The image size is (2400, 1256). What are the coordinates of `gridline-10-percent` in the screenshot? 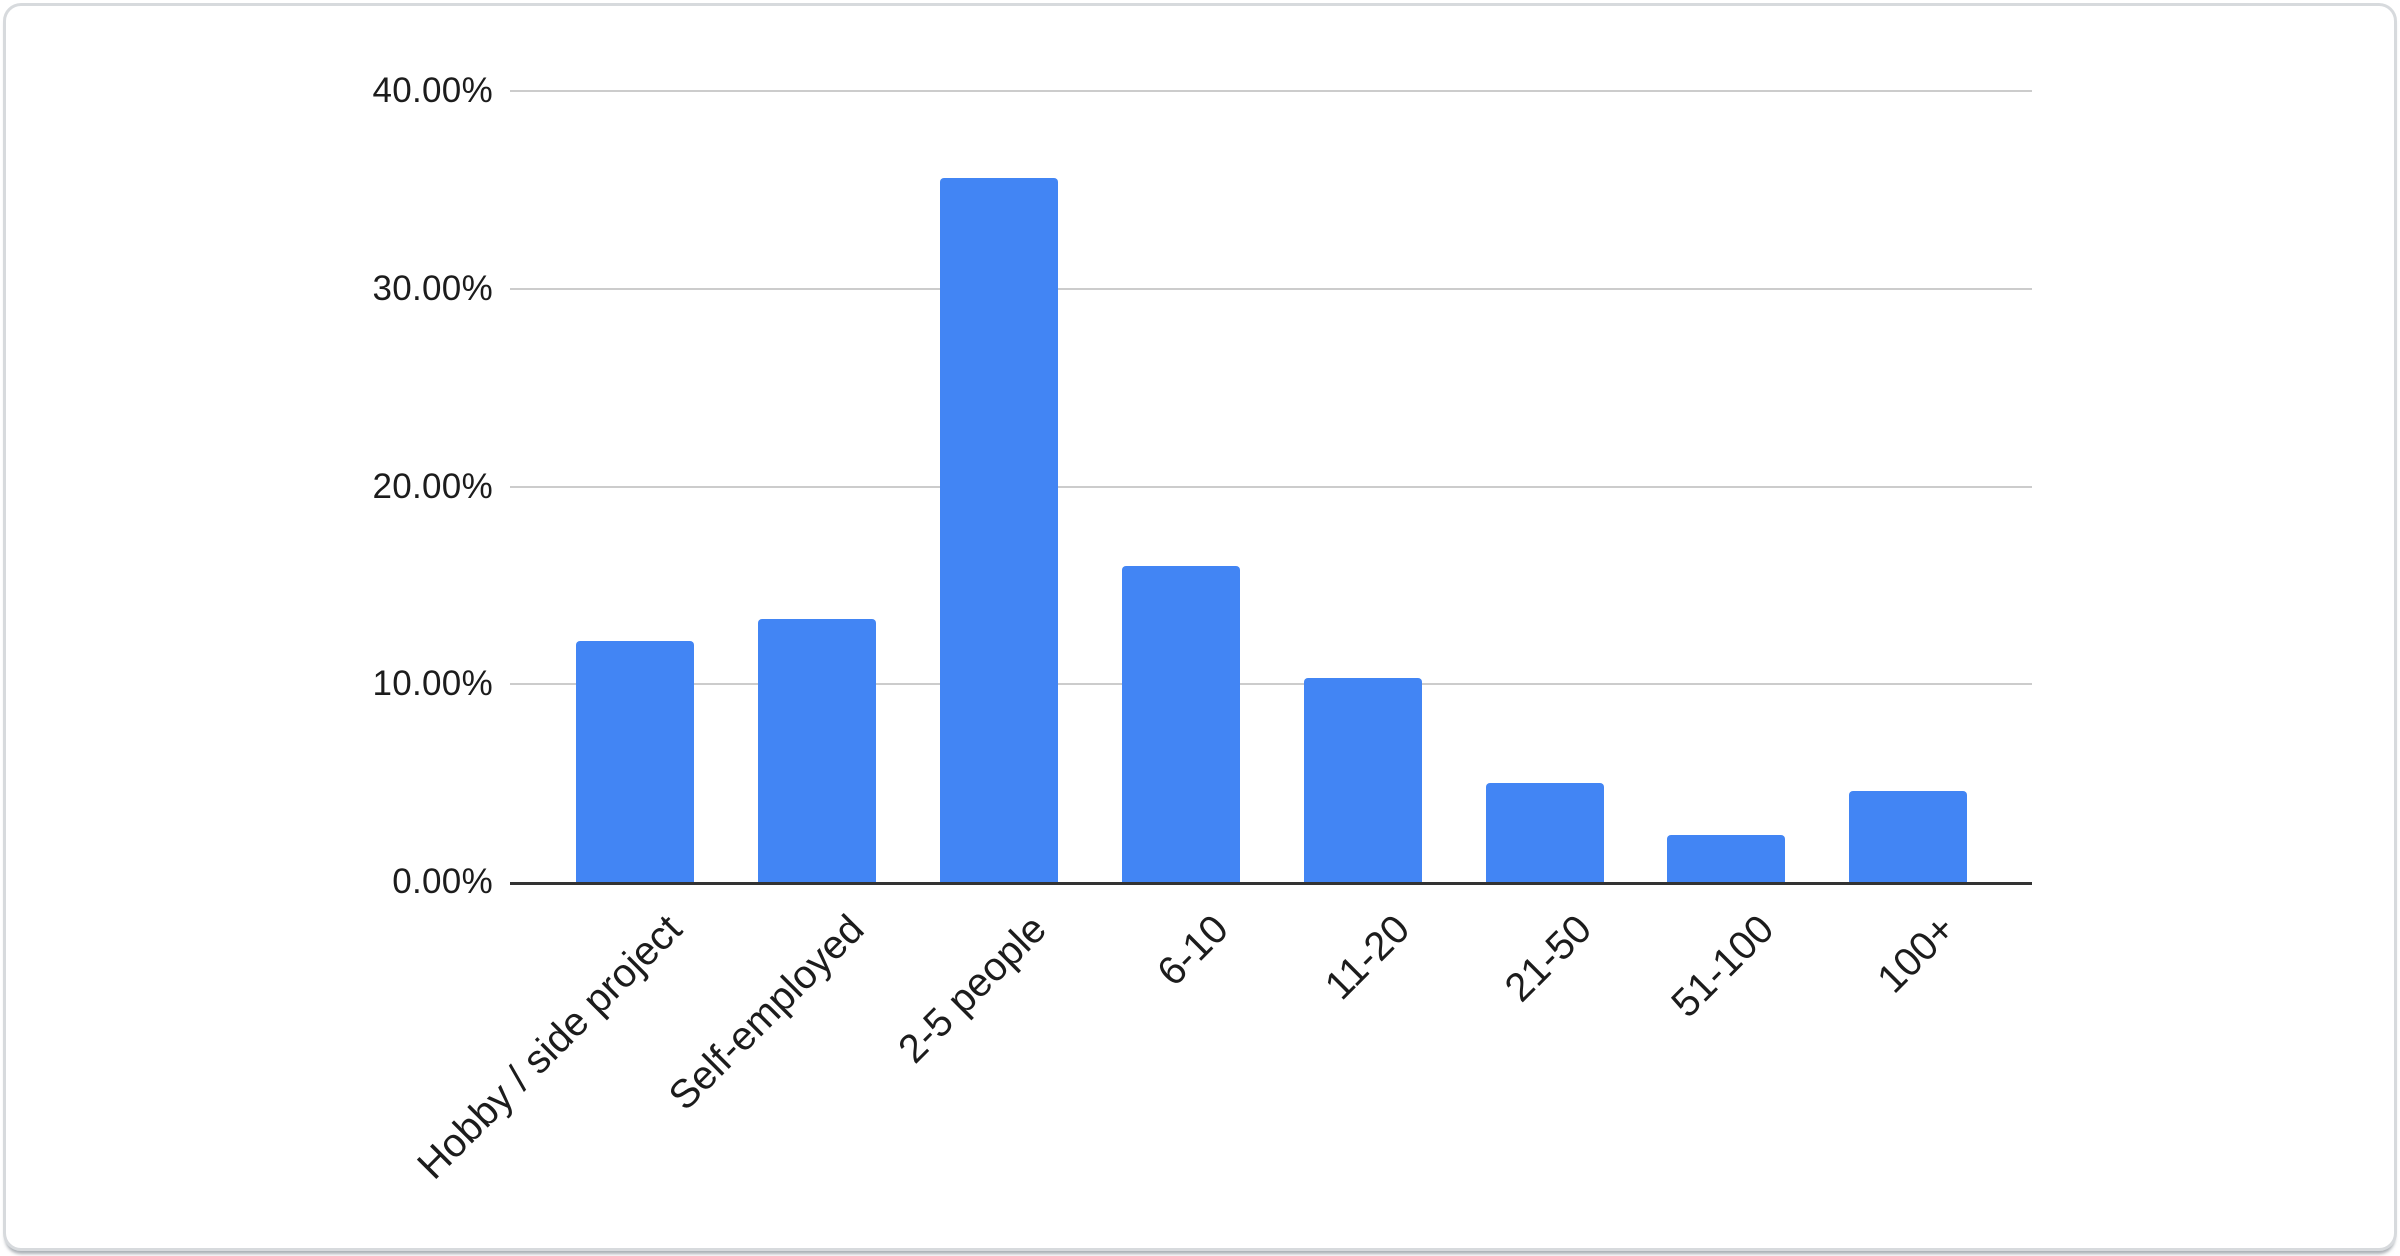 It's located at (1271, 684).